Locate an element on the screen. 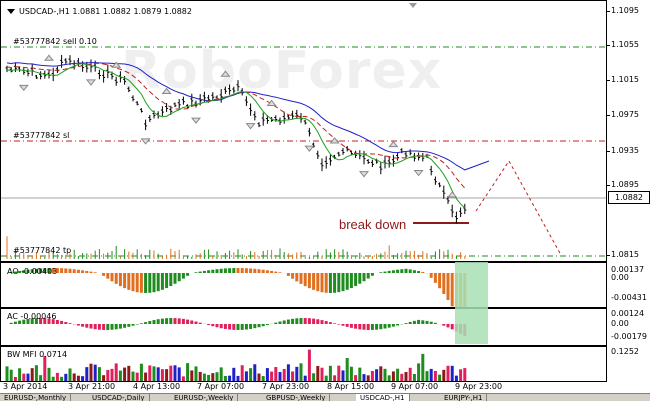  ac-tick-top: 0.00124 is located at coordinates (627, 313).